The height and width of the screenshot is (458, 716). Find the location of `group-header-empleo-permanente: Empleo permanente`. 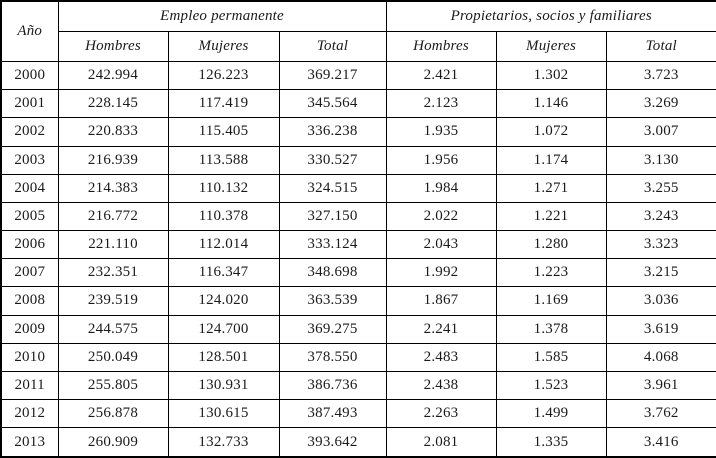

group-header-empleo-permanente: Empleo permanente is located at coordinates (222, 16).